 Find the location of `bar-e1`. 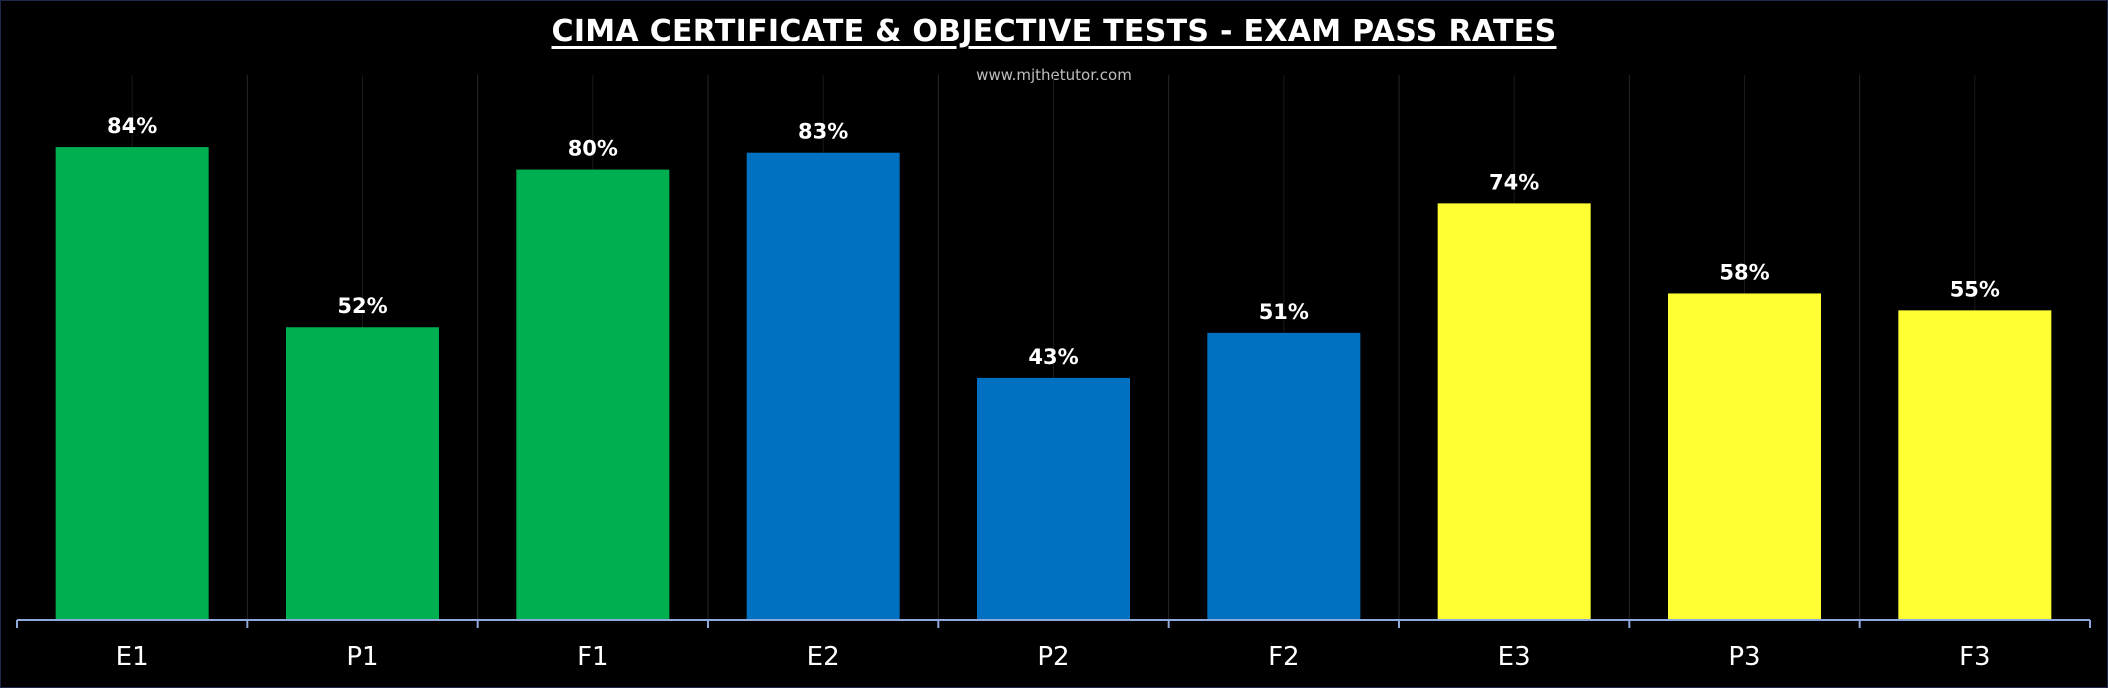

bar-e1 is located at coordinates (132, 383).